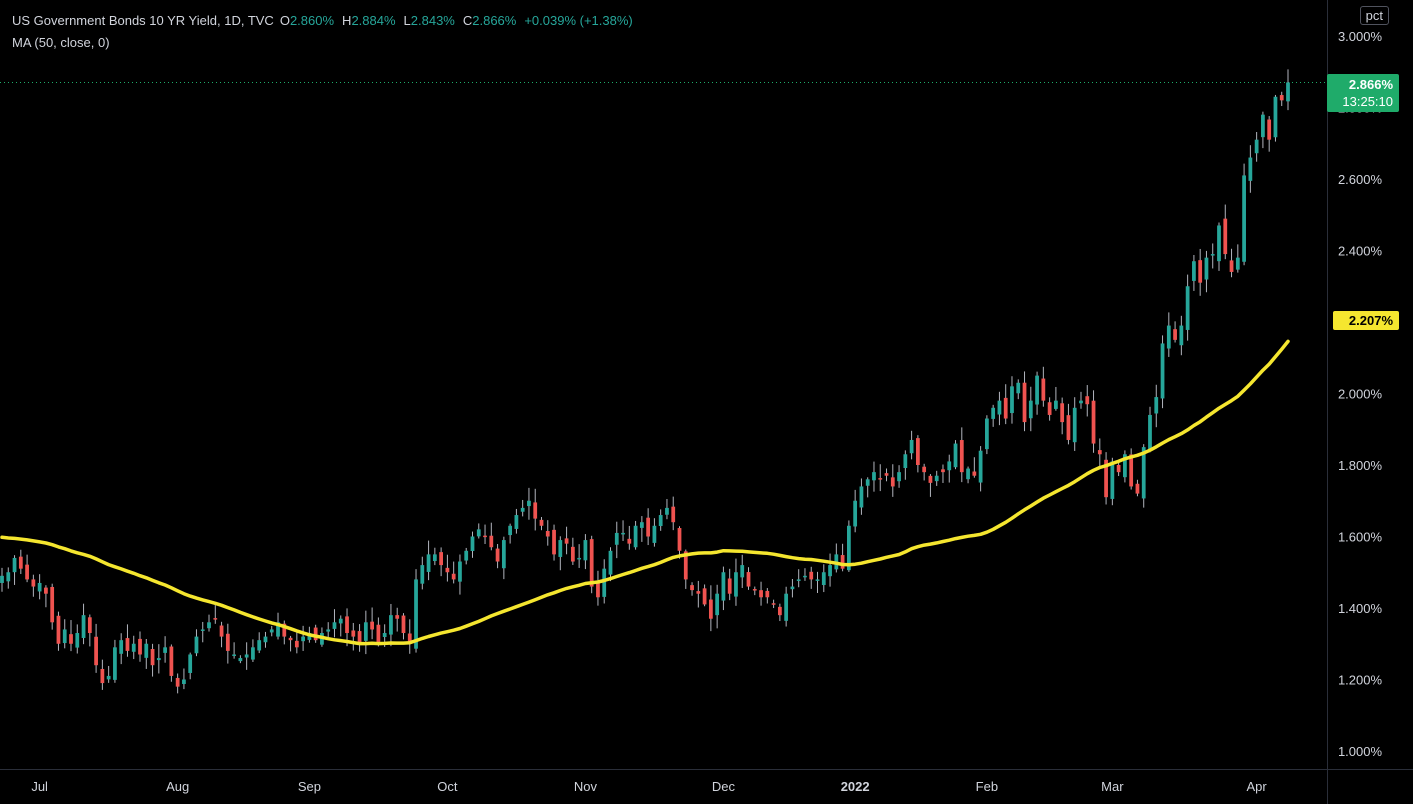 This screenshot has height=804, width=1413. I want to click on last-price-tag: 2.866% 13:25:10, so click(1363, 93).